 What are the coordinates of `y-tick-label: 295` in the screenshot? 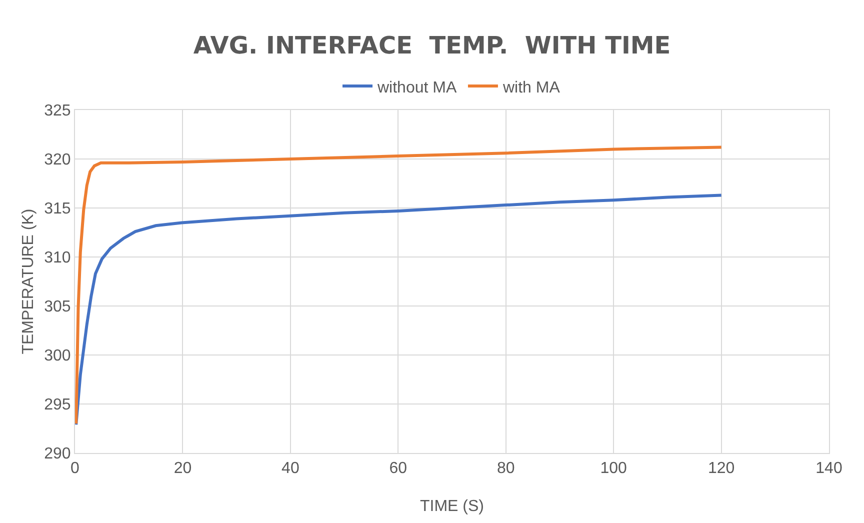 It's located at (57, 405).